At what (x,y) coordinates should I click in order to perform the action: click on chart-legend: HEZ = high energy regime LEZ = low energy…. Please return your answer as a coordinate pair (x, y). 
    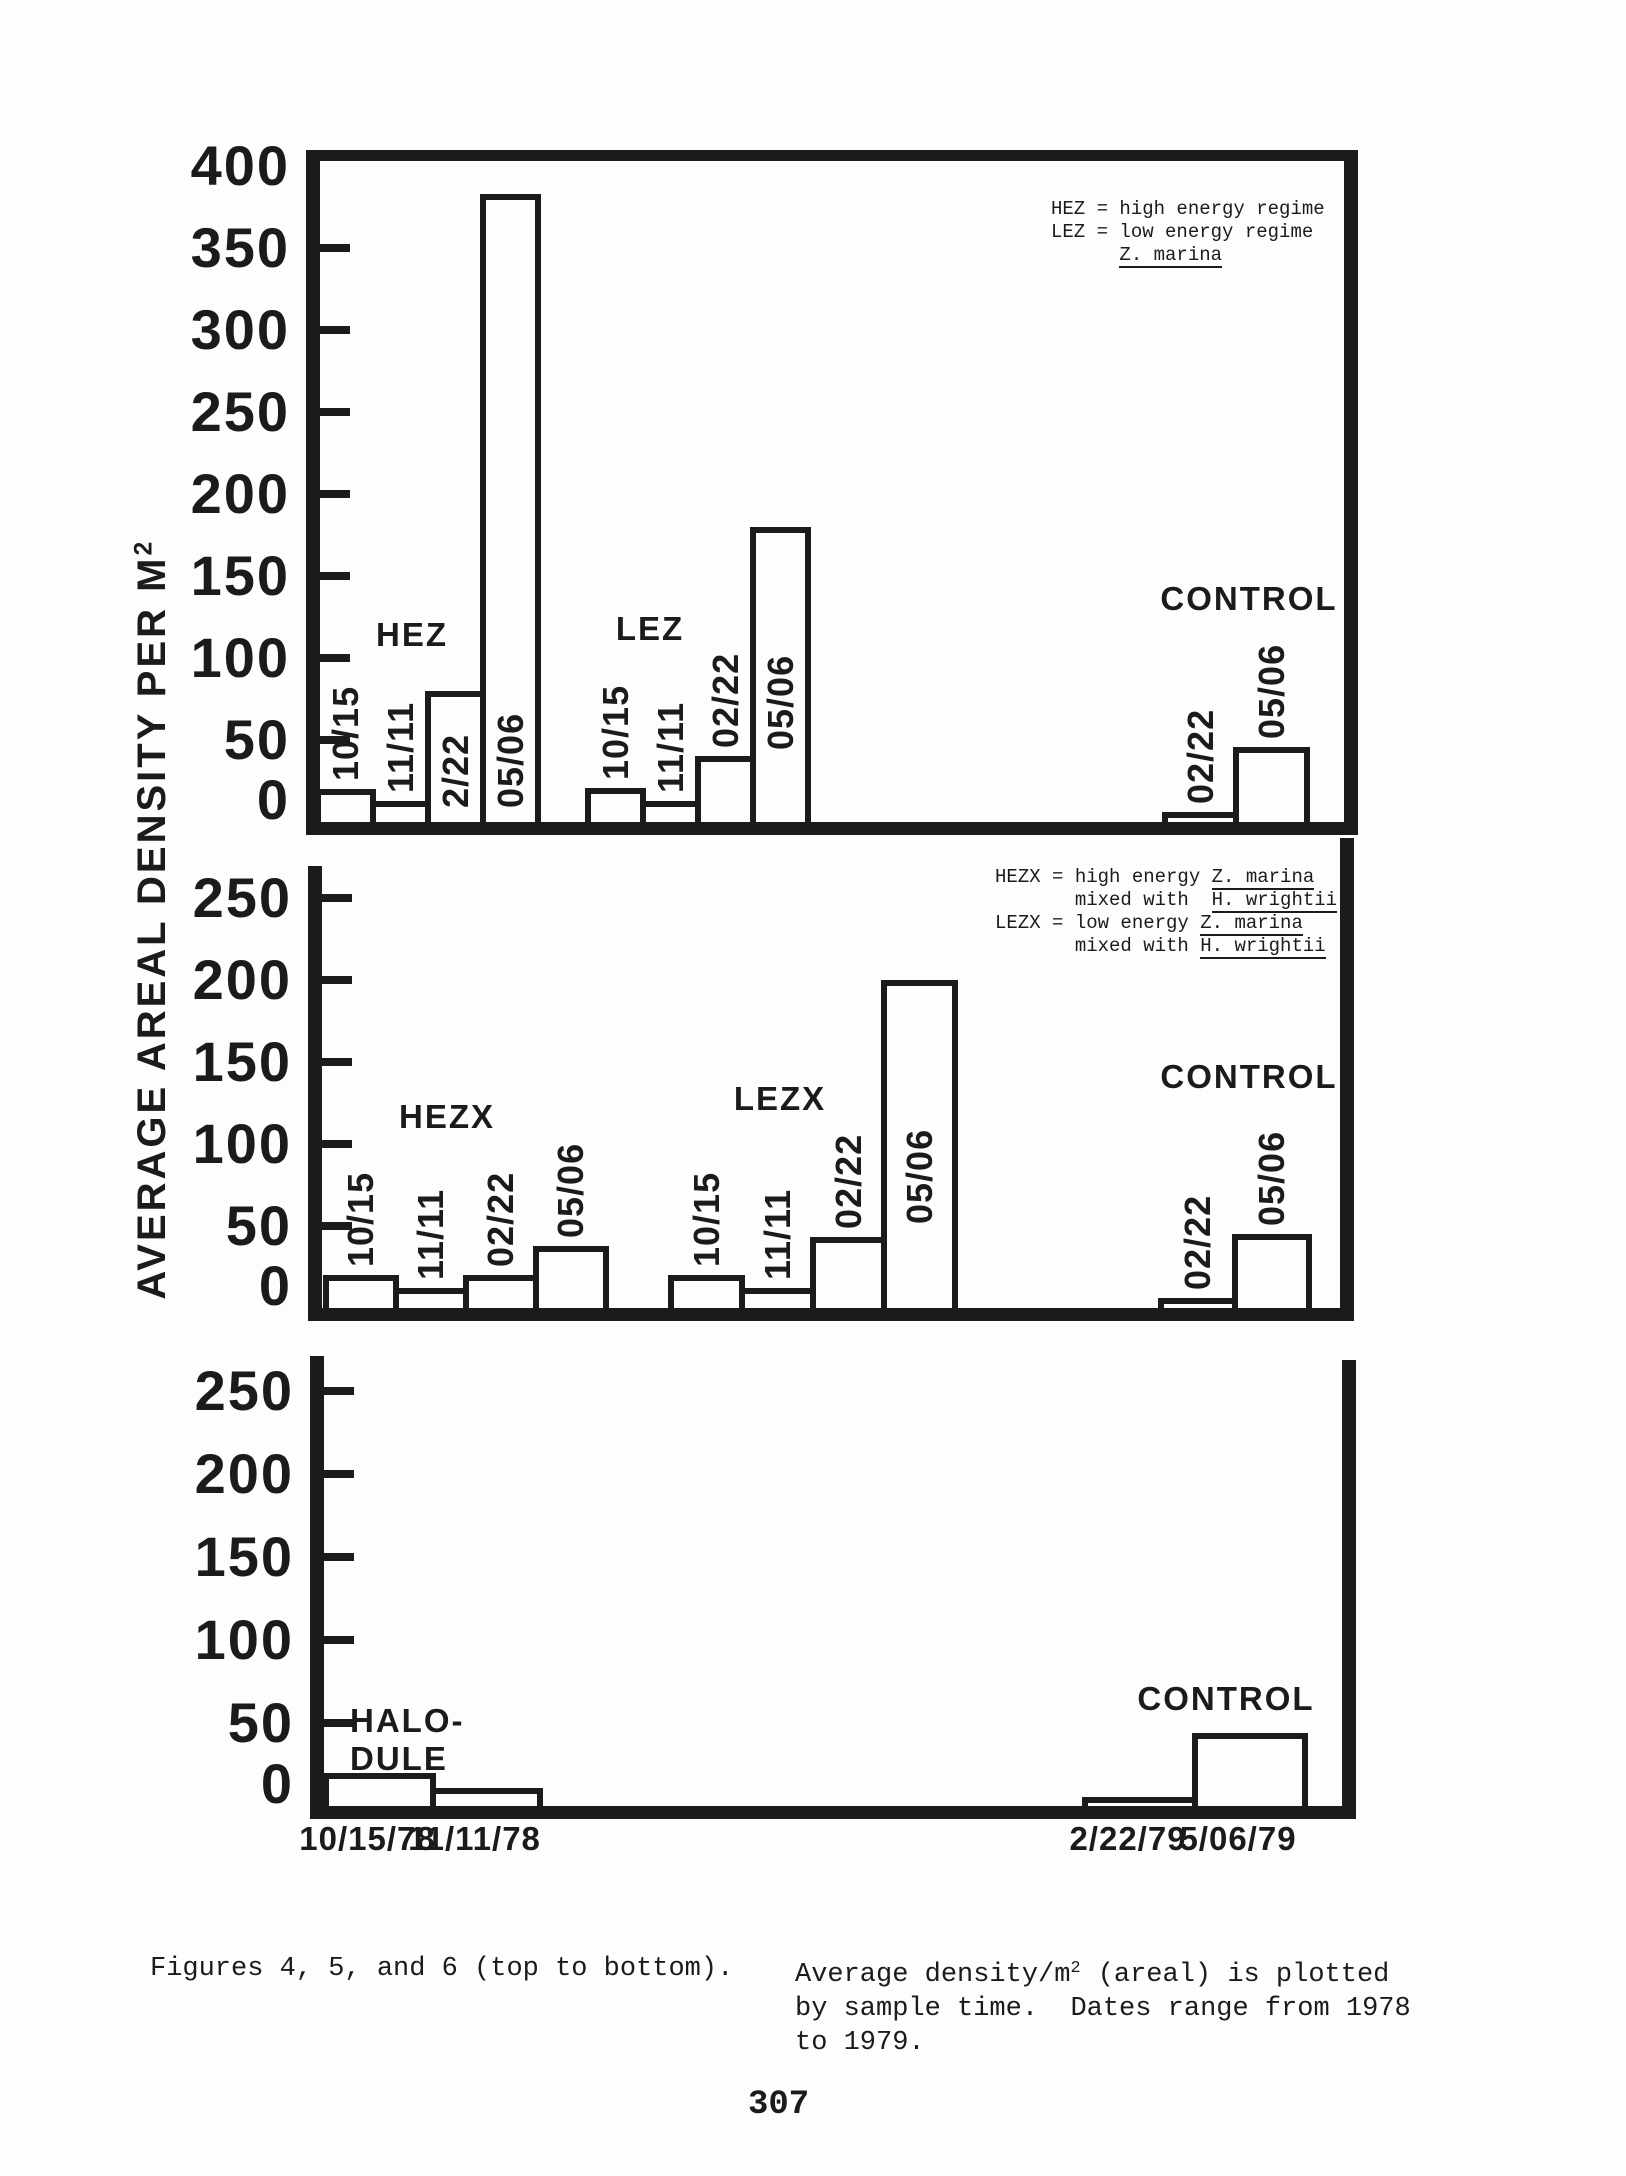
    Looking at the image, I should click on (1188, 233).